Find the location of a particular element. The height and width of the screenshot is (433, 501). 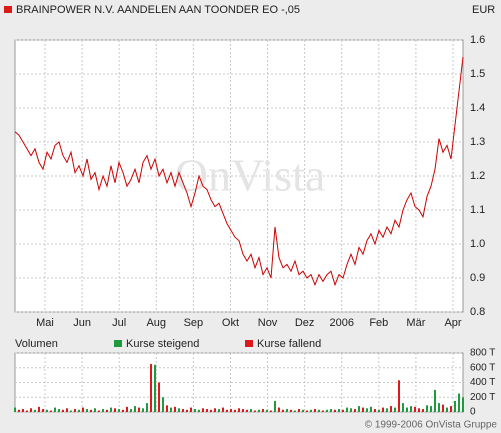

y-tick-label: 1.2 is located at coordinates (477, 176).